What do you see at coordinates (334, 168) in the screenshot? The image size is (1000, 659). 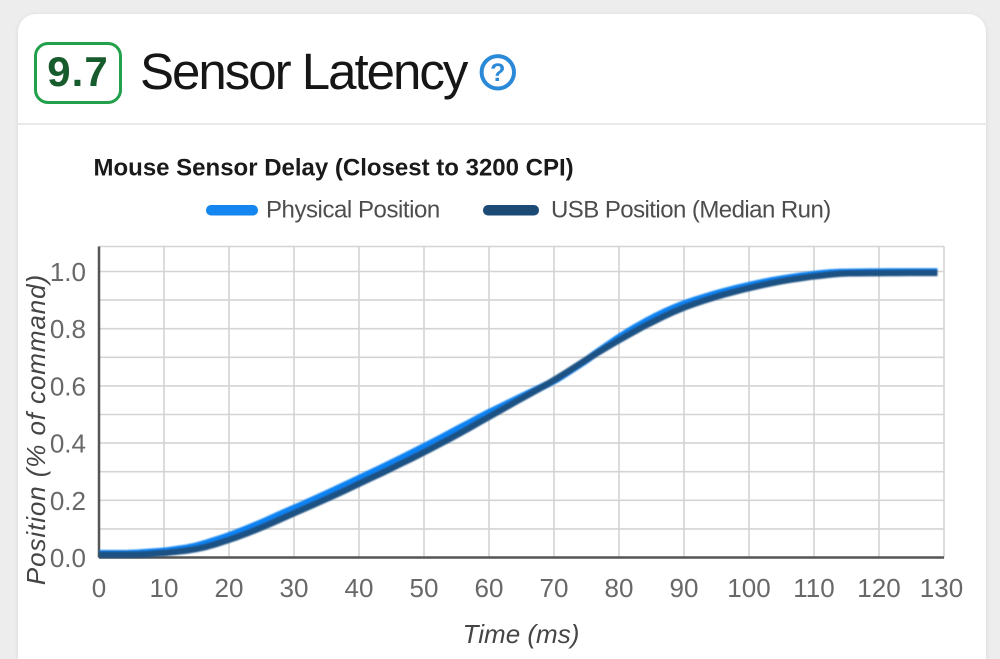 I see `svg-text:Mouse Sensor Delay (Closest to: Mouse Sensor Delay (Closest to 3200 CPI)` at bounding box center [334, 168].